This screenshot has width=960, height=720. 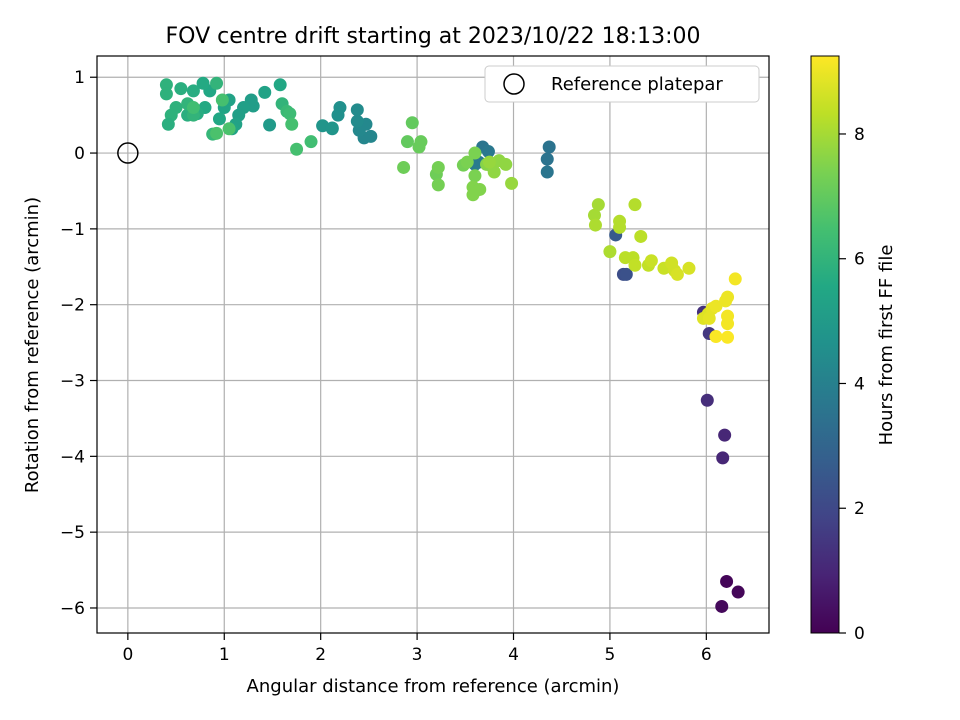 I want to click on colorbar-tick-label: 0, so click(x=859, y=634).